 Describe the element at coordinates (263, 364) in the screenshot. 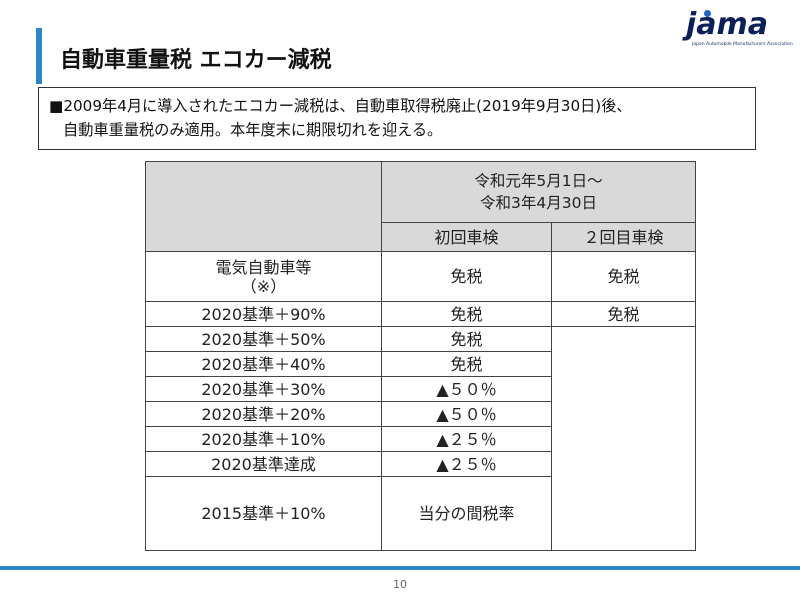

I see `row-label: 2020基準＋40%` at that location.